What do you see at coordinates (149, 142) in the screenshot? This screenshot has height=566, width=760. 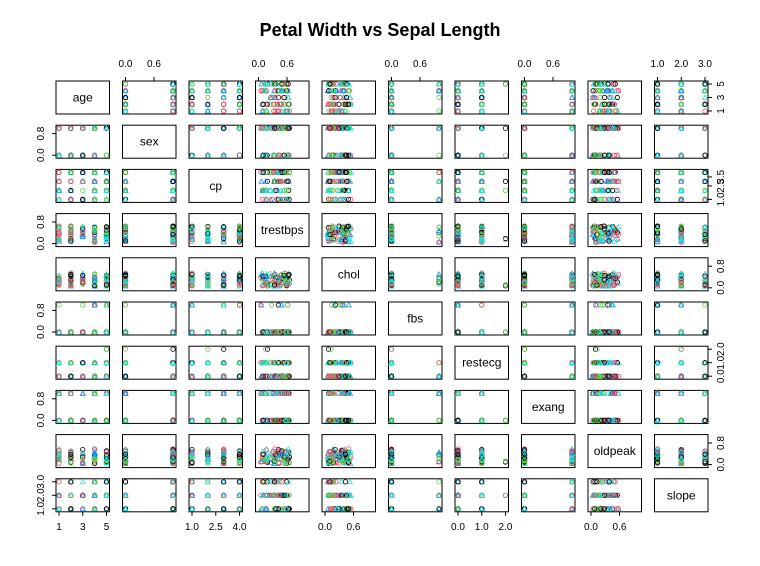 I see `variable-label: sex` at bounding box center [149, 142].